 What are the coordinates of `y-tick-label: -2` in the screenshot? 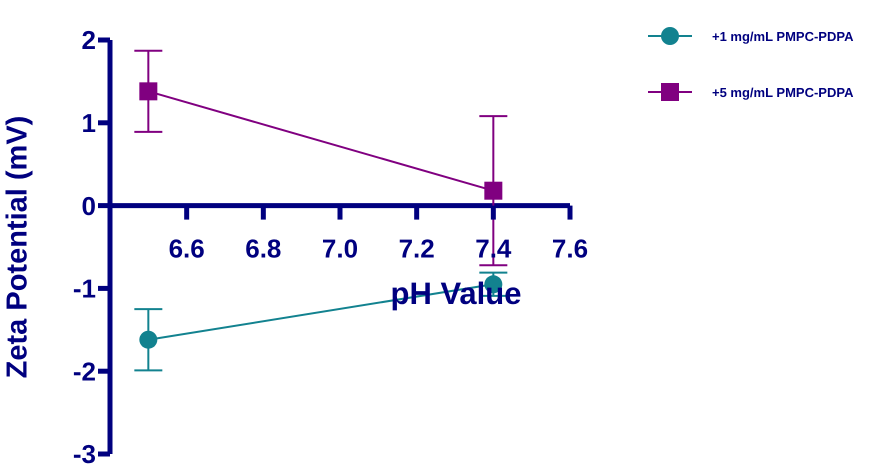 It's located at (84, 371).